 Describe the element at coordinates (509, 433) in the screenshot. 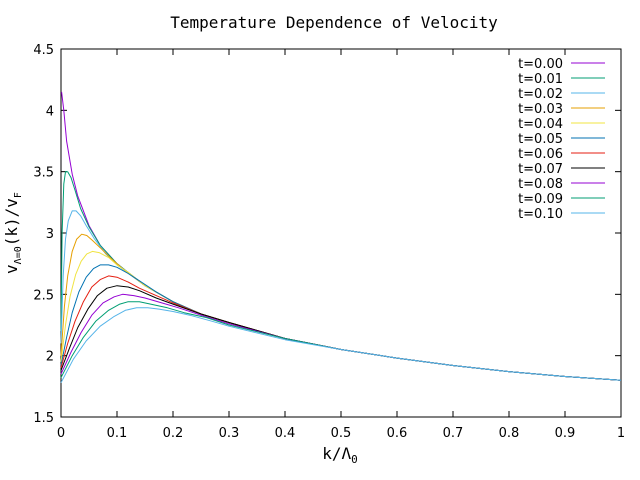

I see `x-tick-label: 0.8` at that location.